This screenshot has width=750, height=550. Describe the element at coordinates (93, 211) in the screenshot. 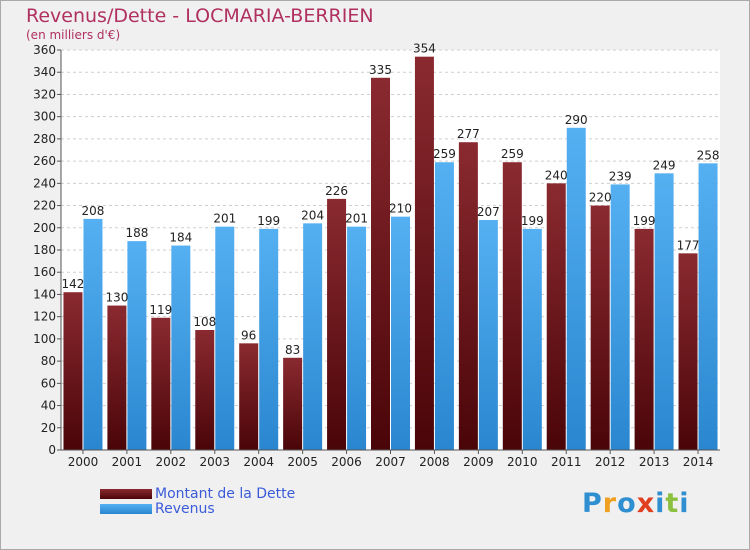

I see `data-label: 208` at that location.